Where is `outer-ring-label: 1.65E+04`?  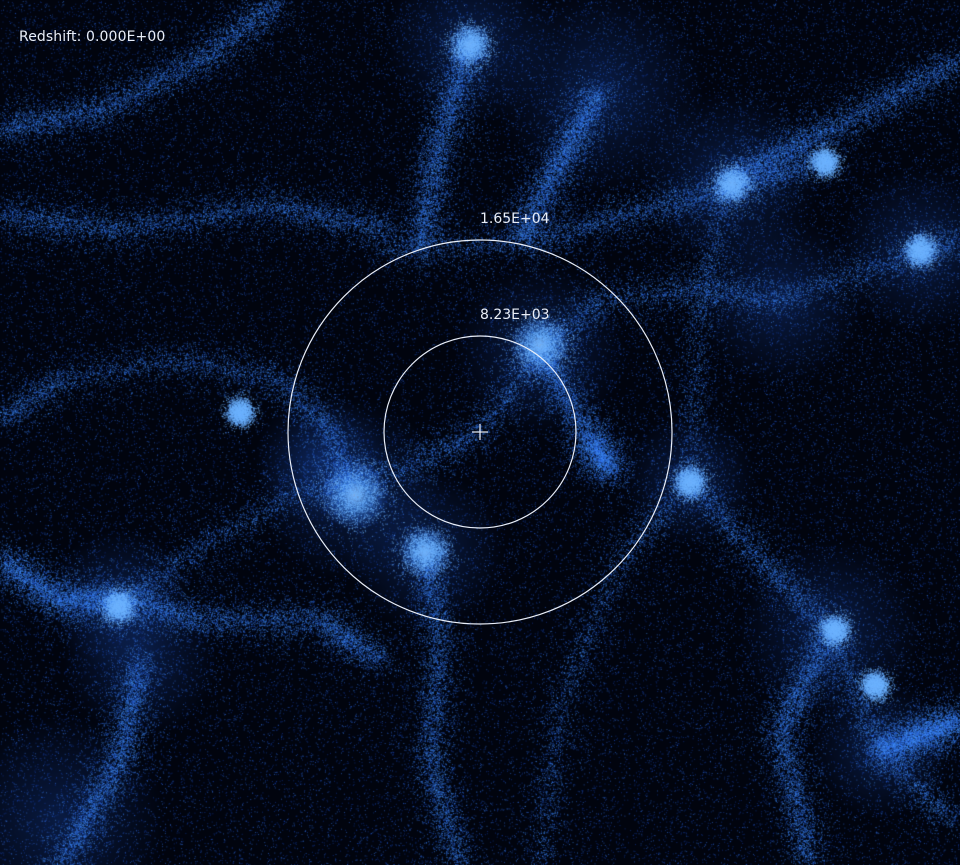 outer-ring-label: 1.65E+04 is located at coordinates (515, 219).